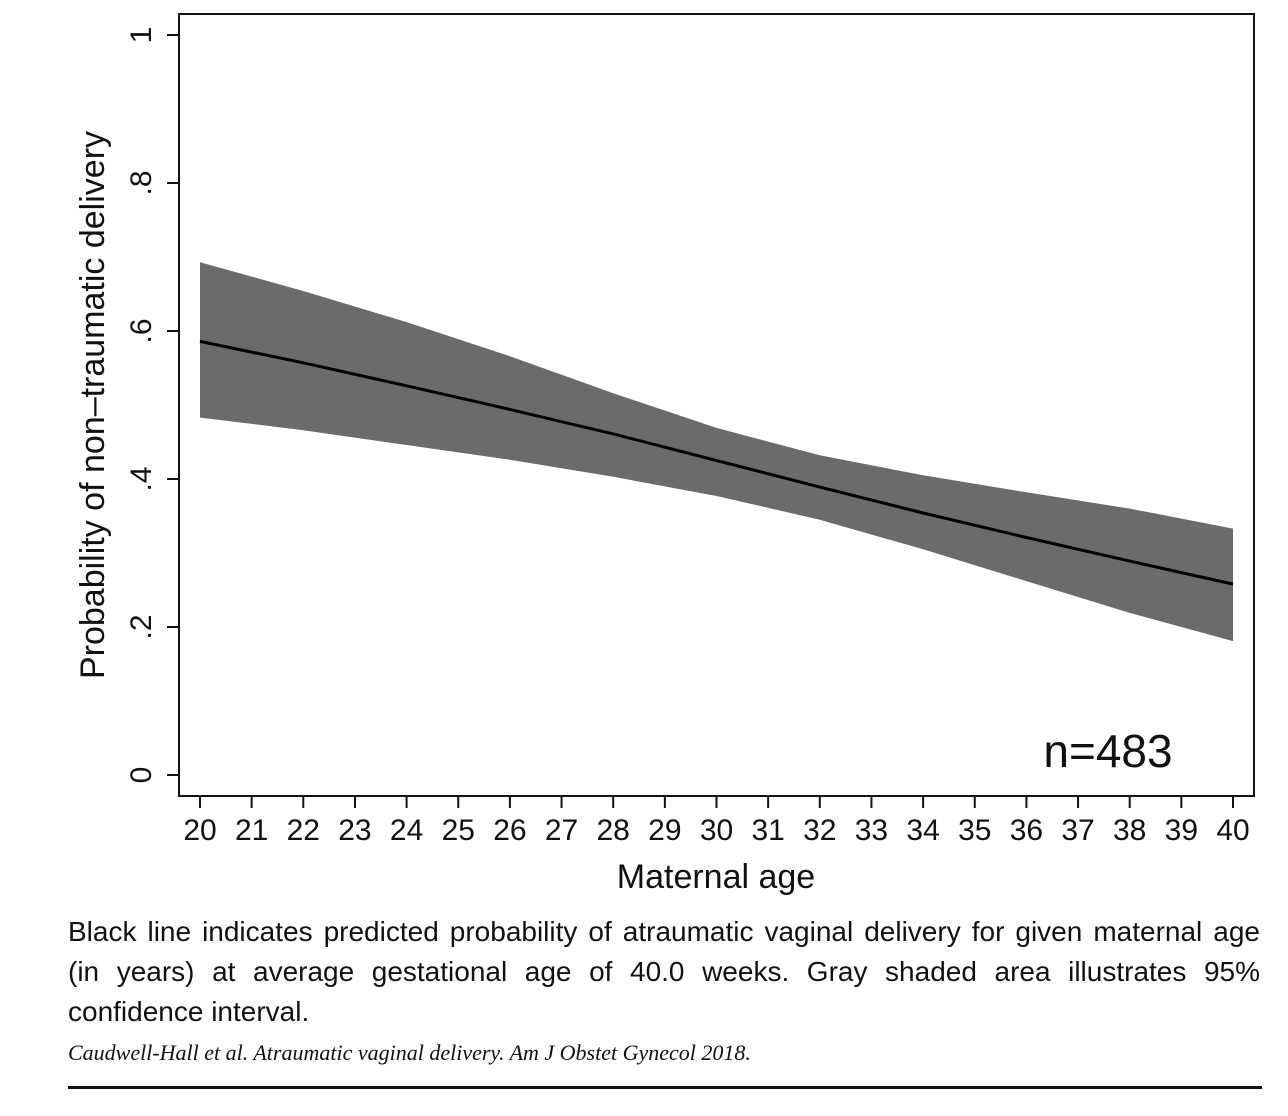 The width and height of the screenshot is (1288, 1116). What do you see at coordinates (141, 478) in the screenshot?
I see `y-tick-label: .4` at bounding box center [141, 478].